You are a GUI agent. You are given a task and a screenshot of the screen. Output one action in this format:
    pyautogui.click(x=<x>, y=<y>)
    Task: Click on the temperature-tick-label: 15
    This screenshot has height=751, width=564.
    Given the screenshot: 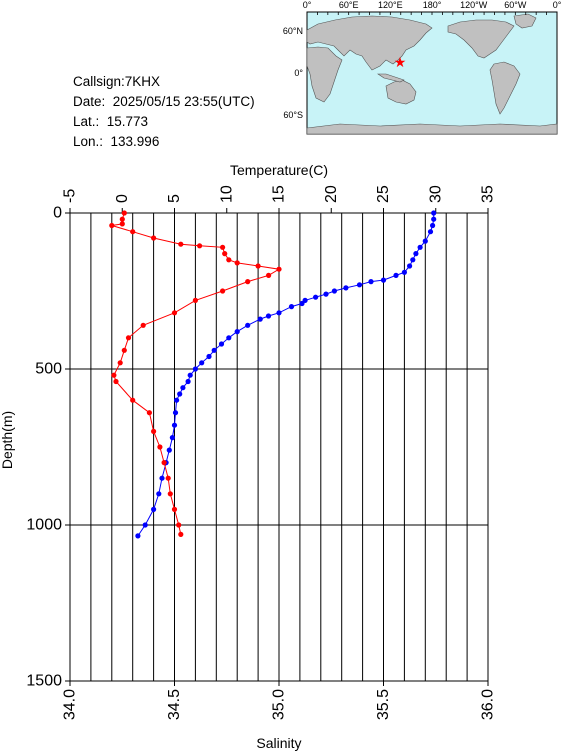 What is the action you would take?
    pyautogui.click(x=279, y=194)
    